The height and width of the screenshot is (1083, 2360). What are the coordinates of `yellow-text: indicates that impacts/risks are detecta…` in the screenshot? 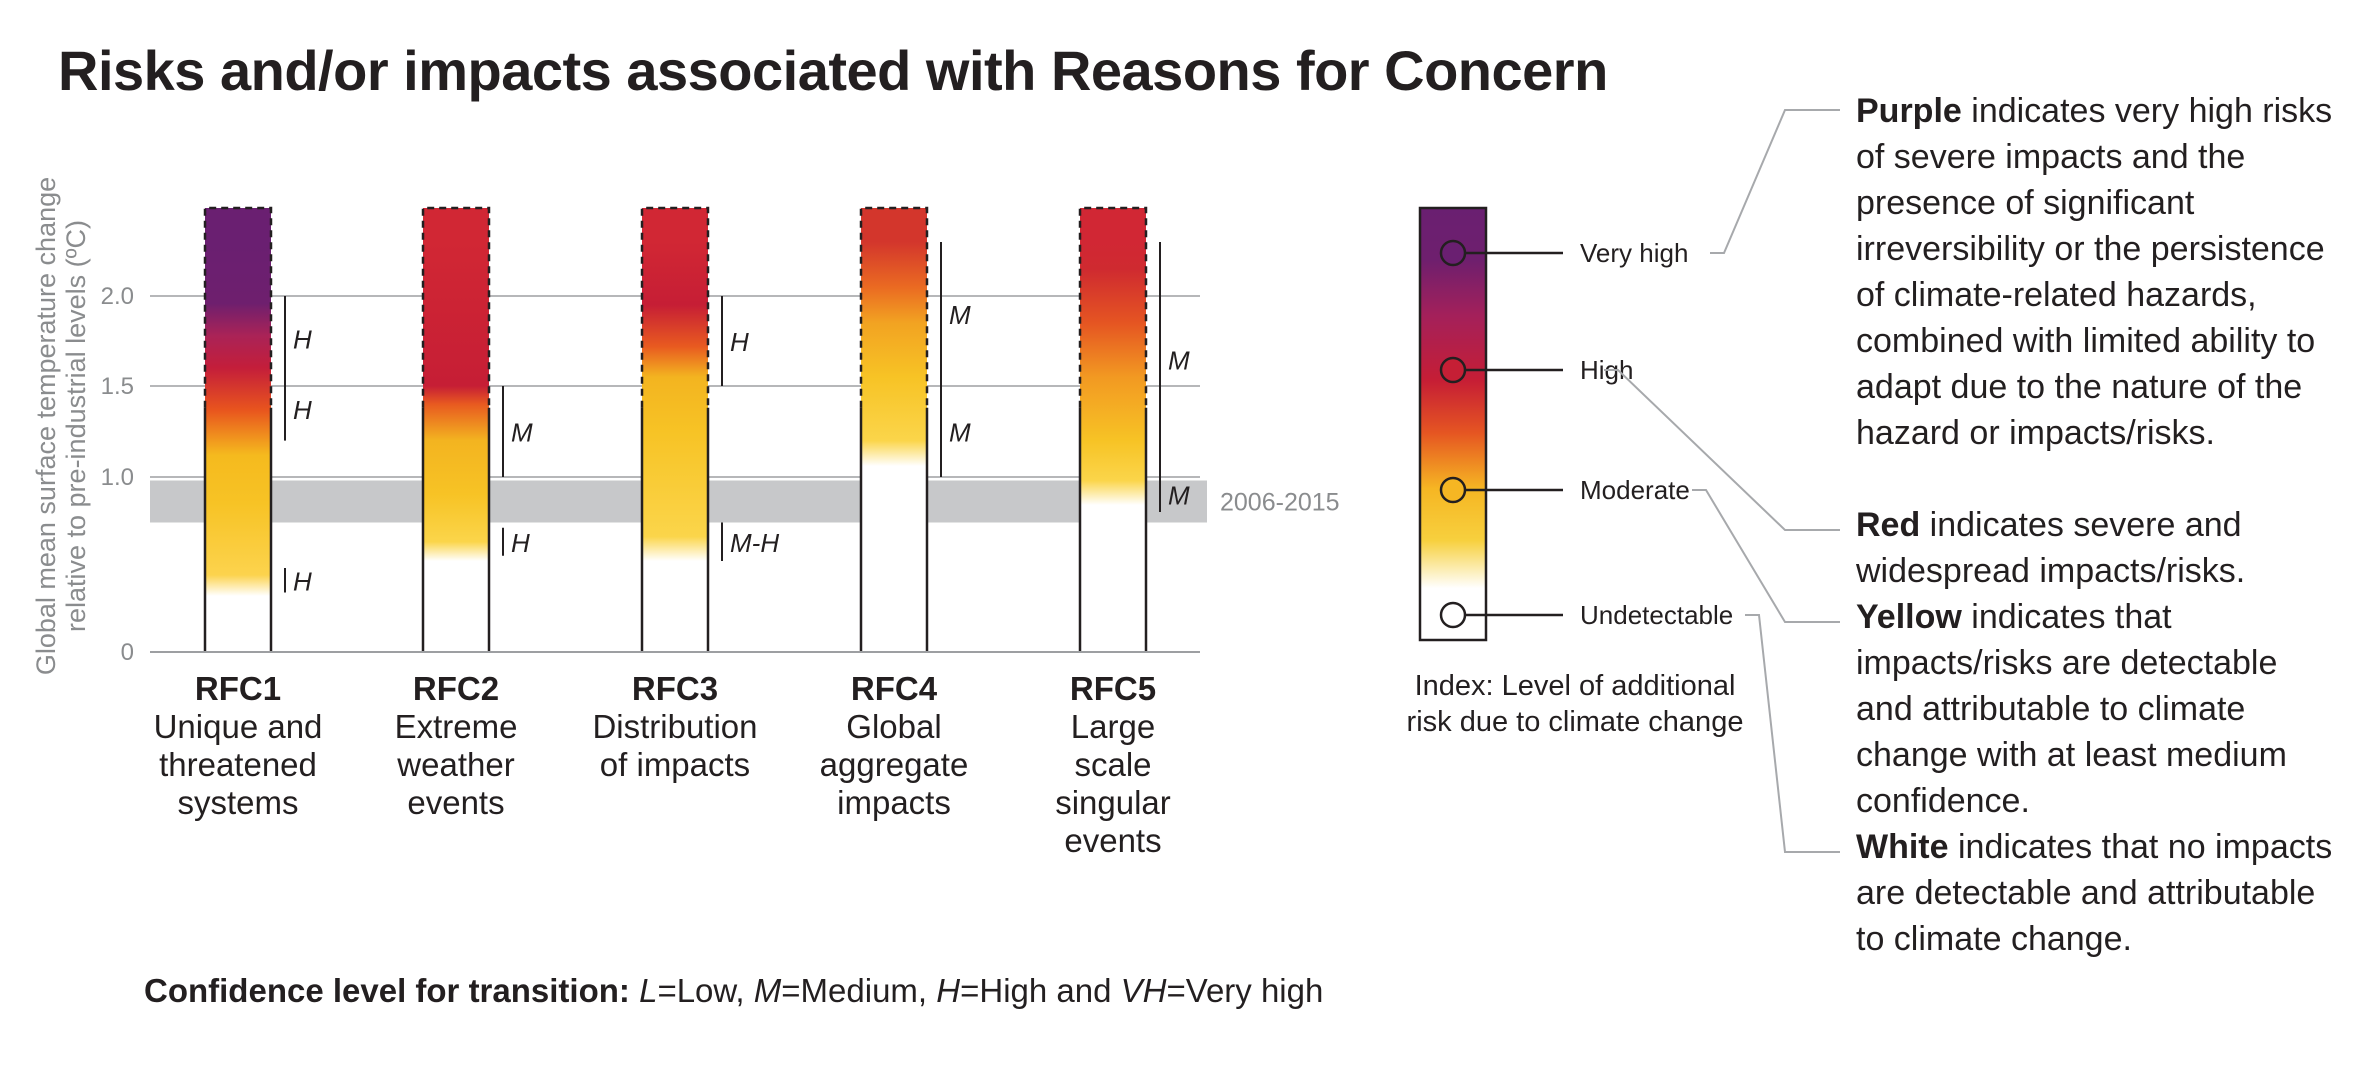 It's located at (2071, 709).